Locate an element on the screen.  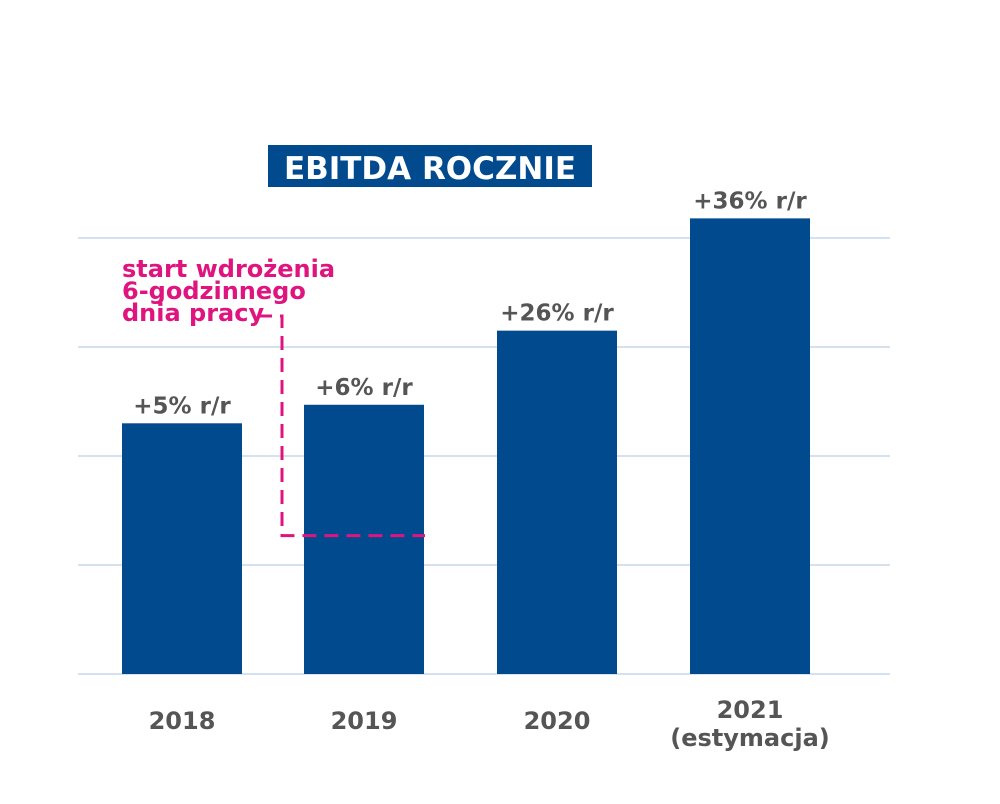
annotation: start wdrożenia 6-godzinnego dnia pracy is located at coordinates (273, 396).